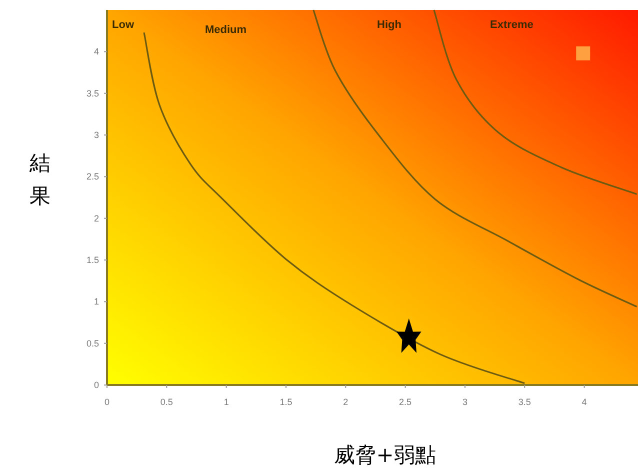 This screenshot has width=638, height=469. Describe the element at coordinates (286, 402) in the screenshot. I see `x-tick-label: 1.5` at that location.